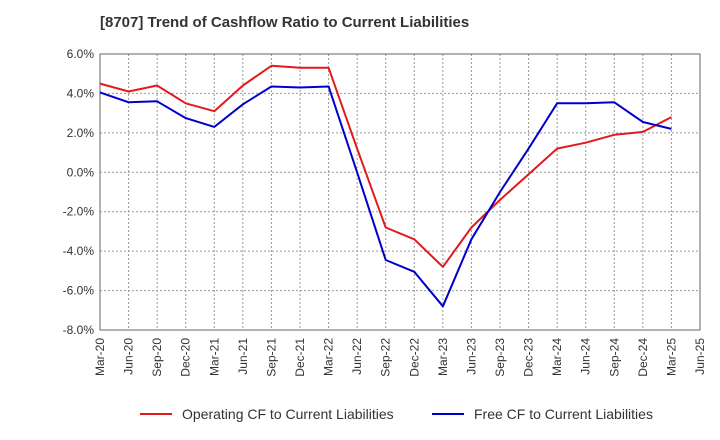 The width and height of the screenshot is (720, 440). What do you see at coordinates (329, 357) in the screenshot?
I see `x-tick-label: Mar-22` at bounding box center [329, 357].